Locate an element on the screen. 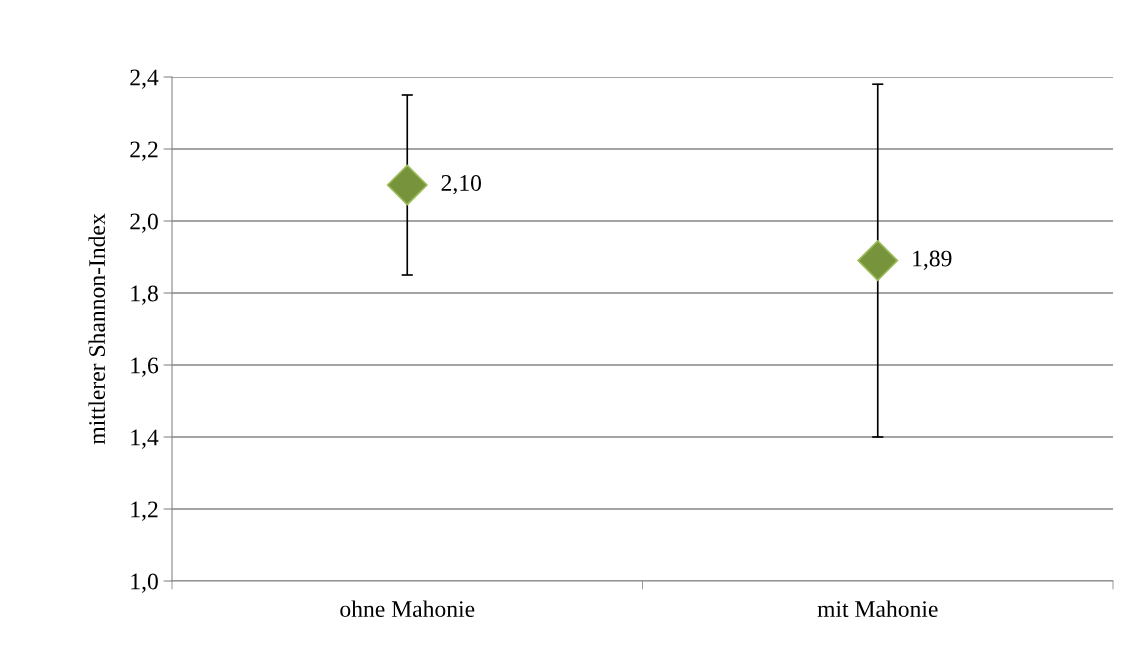 The height and width of the screenshot is (645, 1134). y-tick-label: 2,0 is located at coordinates (144, 223).